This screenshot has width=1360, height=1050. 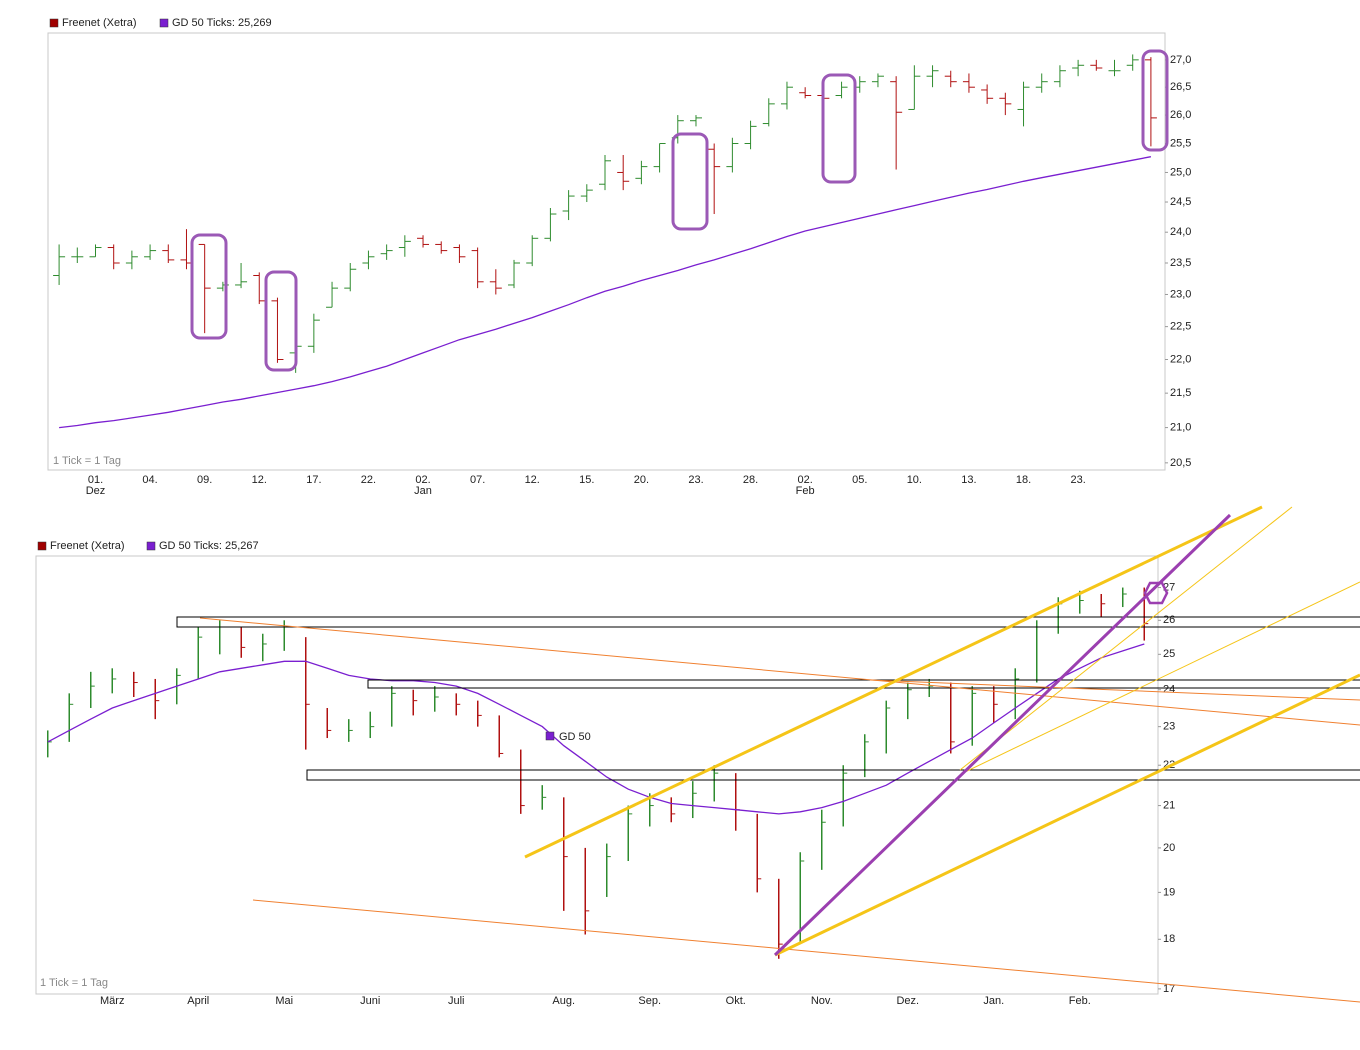 What do you see at coordinates (209, 546) in the screenshot?
I see `legend-label: GD 50 Ticks: 25,267` at bounding box center [209, 546].